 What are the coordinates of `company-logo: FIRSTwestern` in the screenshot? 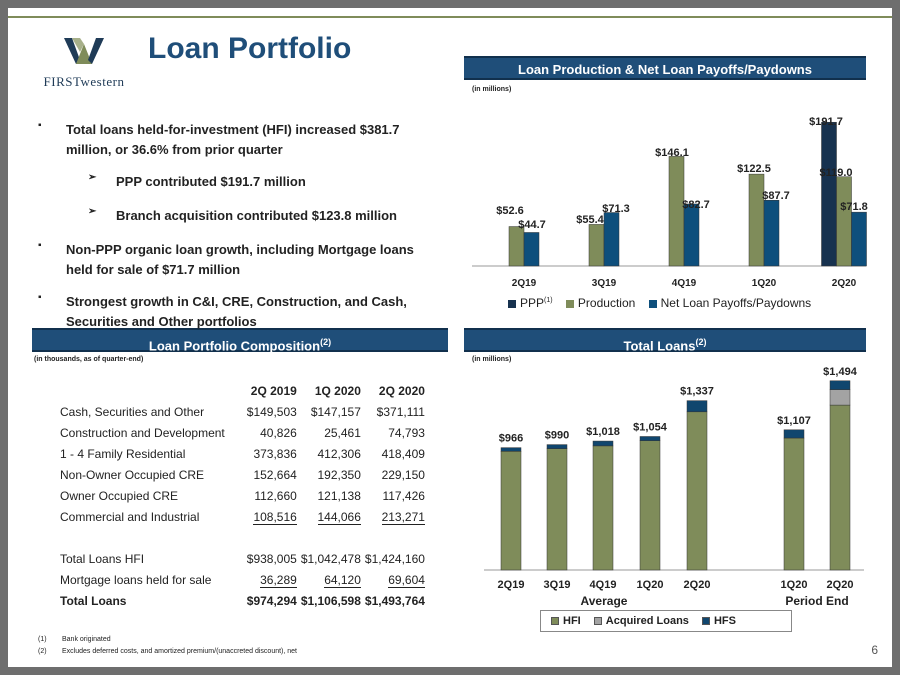 It's located at (84, 62).